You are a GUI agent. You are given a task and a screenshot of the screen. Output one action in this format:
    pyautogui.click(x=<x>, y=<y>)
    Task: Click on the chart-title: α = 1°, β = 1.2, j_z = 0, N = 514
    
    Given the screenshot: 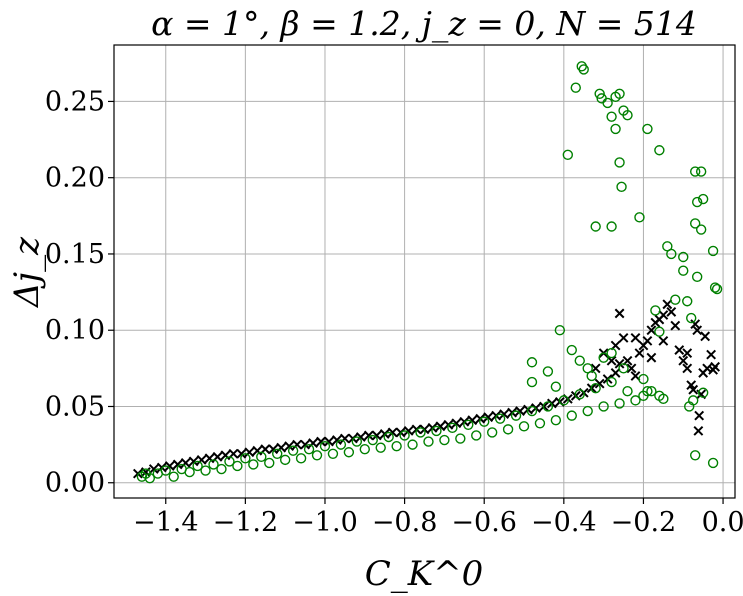 What is the action you would take?
    pyautogui.click(x=424, y=24)
    